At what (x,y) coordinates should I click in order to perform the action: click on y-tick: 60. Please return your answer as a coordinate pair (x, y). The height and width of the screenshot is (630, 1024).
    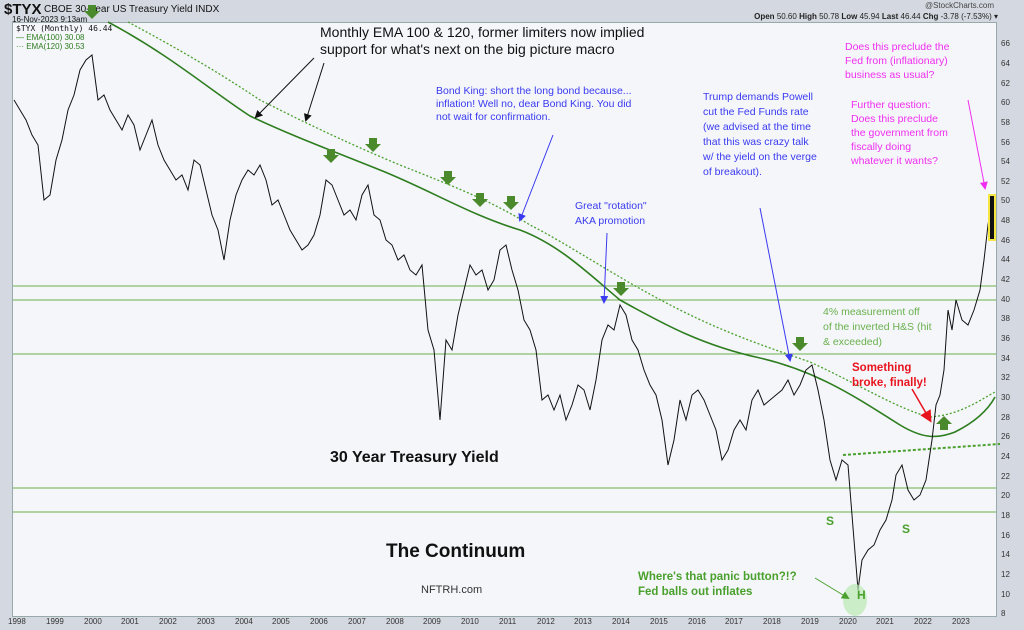
    Looking at the image, I should click on (1005, 102).